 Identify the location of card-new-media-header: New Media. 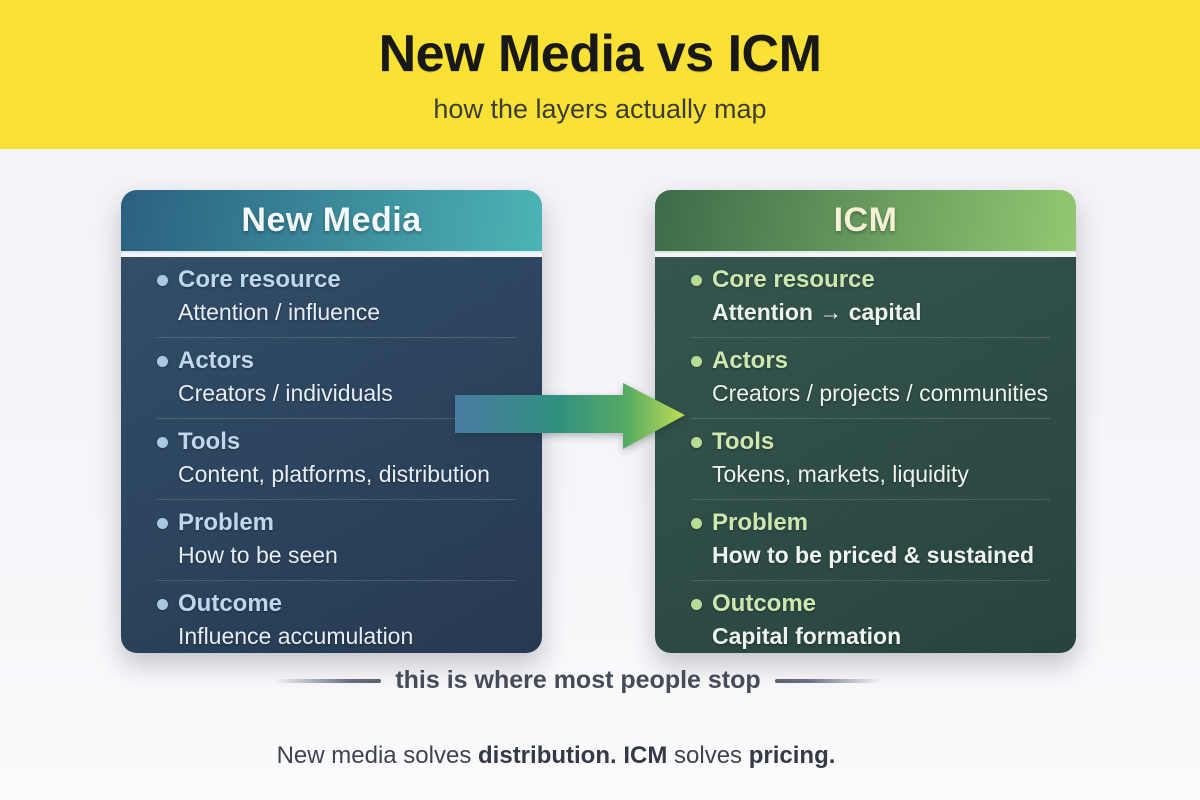
(331, 221).